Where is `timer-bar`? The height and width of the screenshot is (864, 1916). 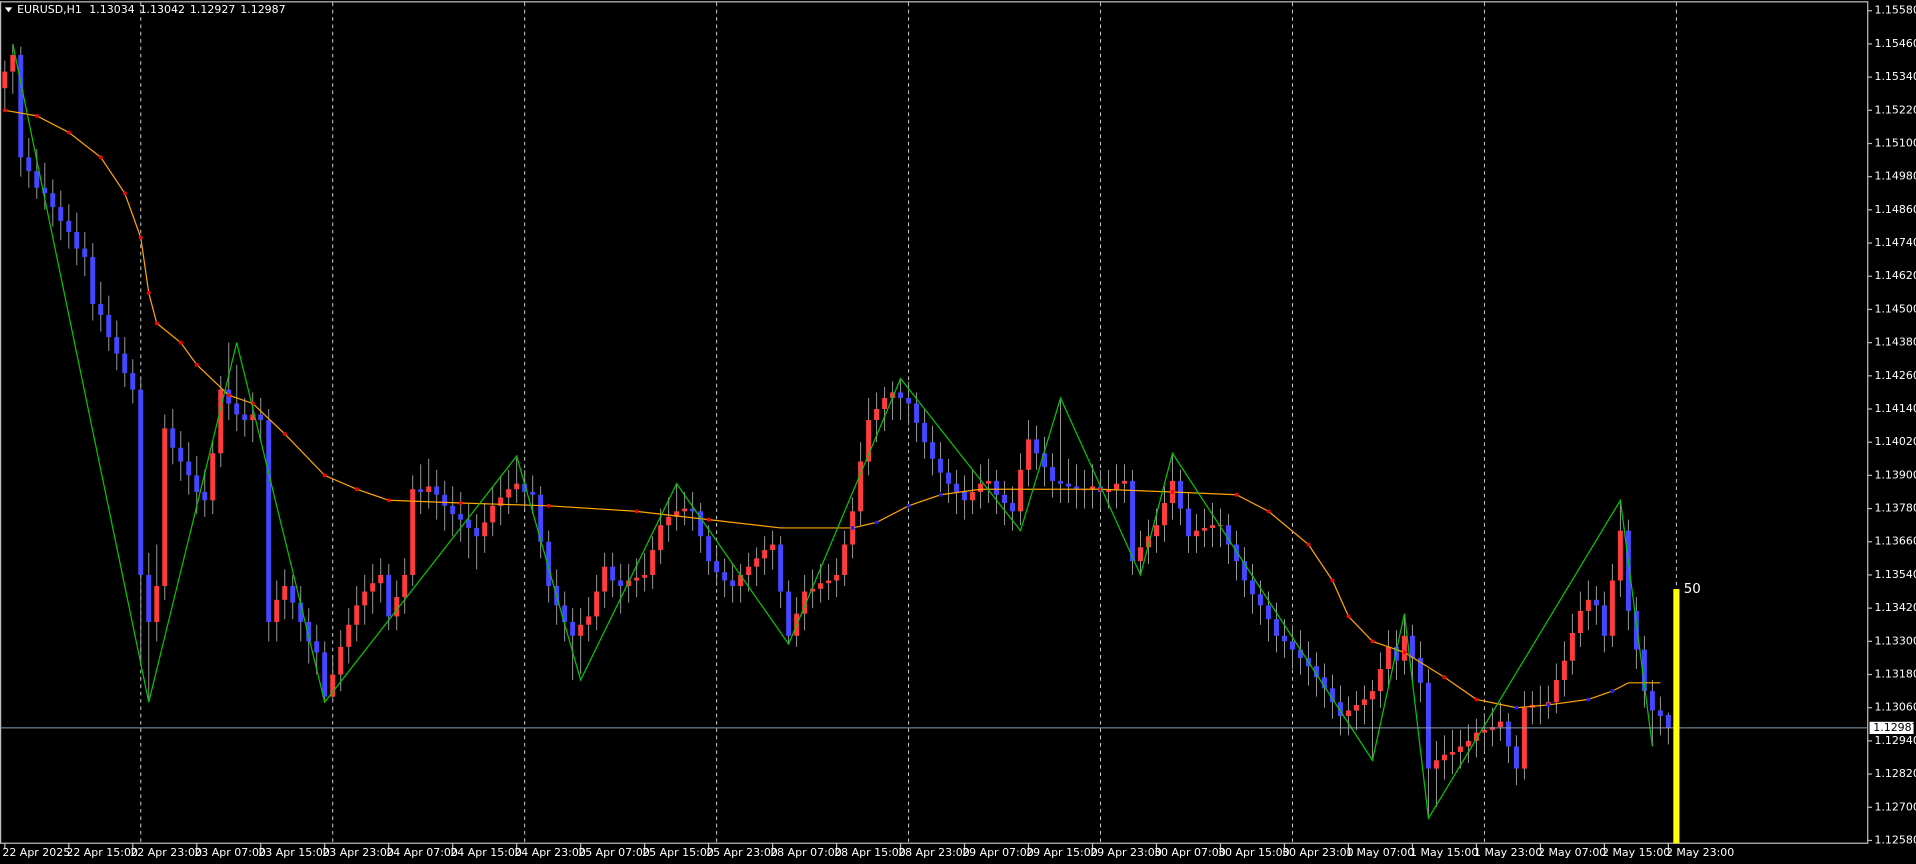 timer-bar is located at coordinates (1676, 716).